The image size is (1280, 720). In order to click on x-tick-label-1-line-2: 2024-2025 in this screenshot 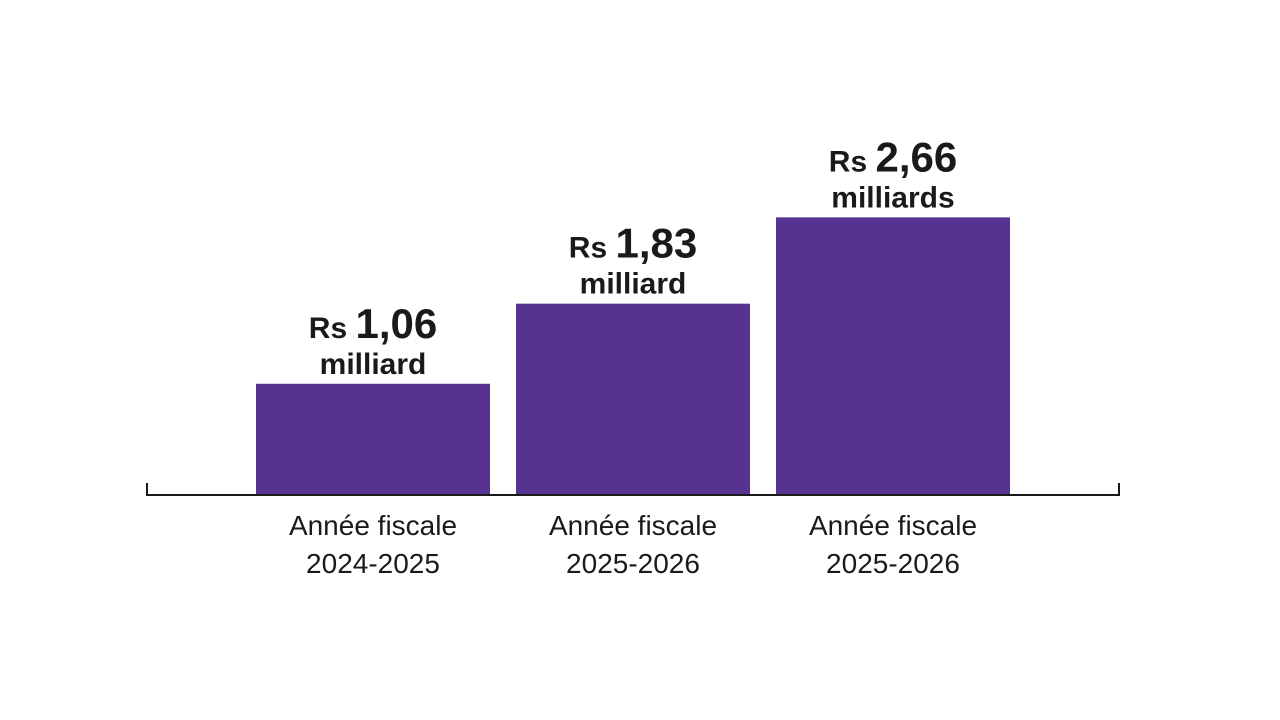, I will do `click(373, 563)`.